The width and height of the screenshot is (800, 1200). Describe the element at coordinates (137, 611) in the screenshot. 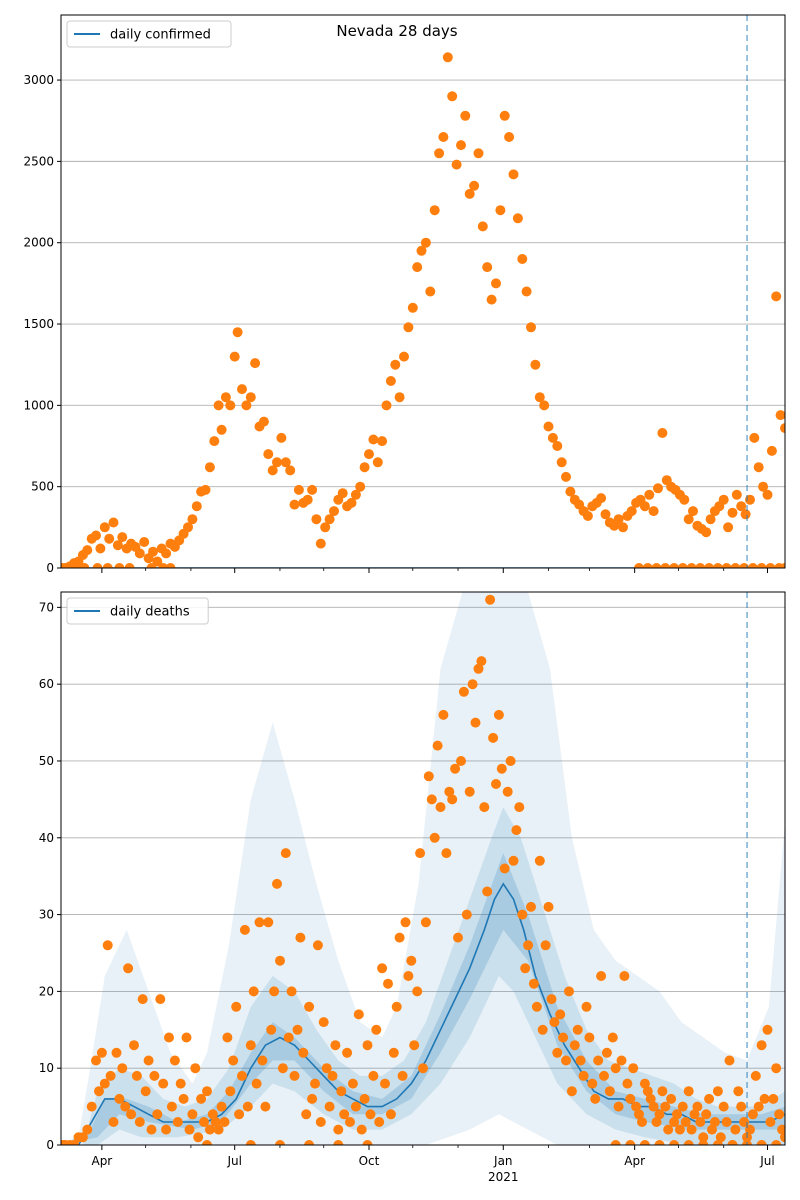

I see `legend: daily deaths` at that location.